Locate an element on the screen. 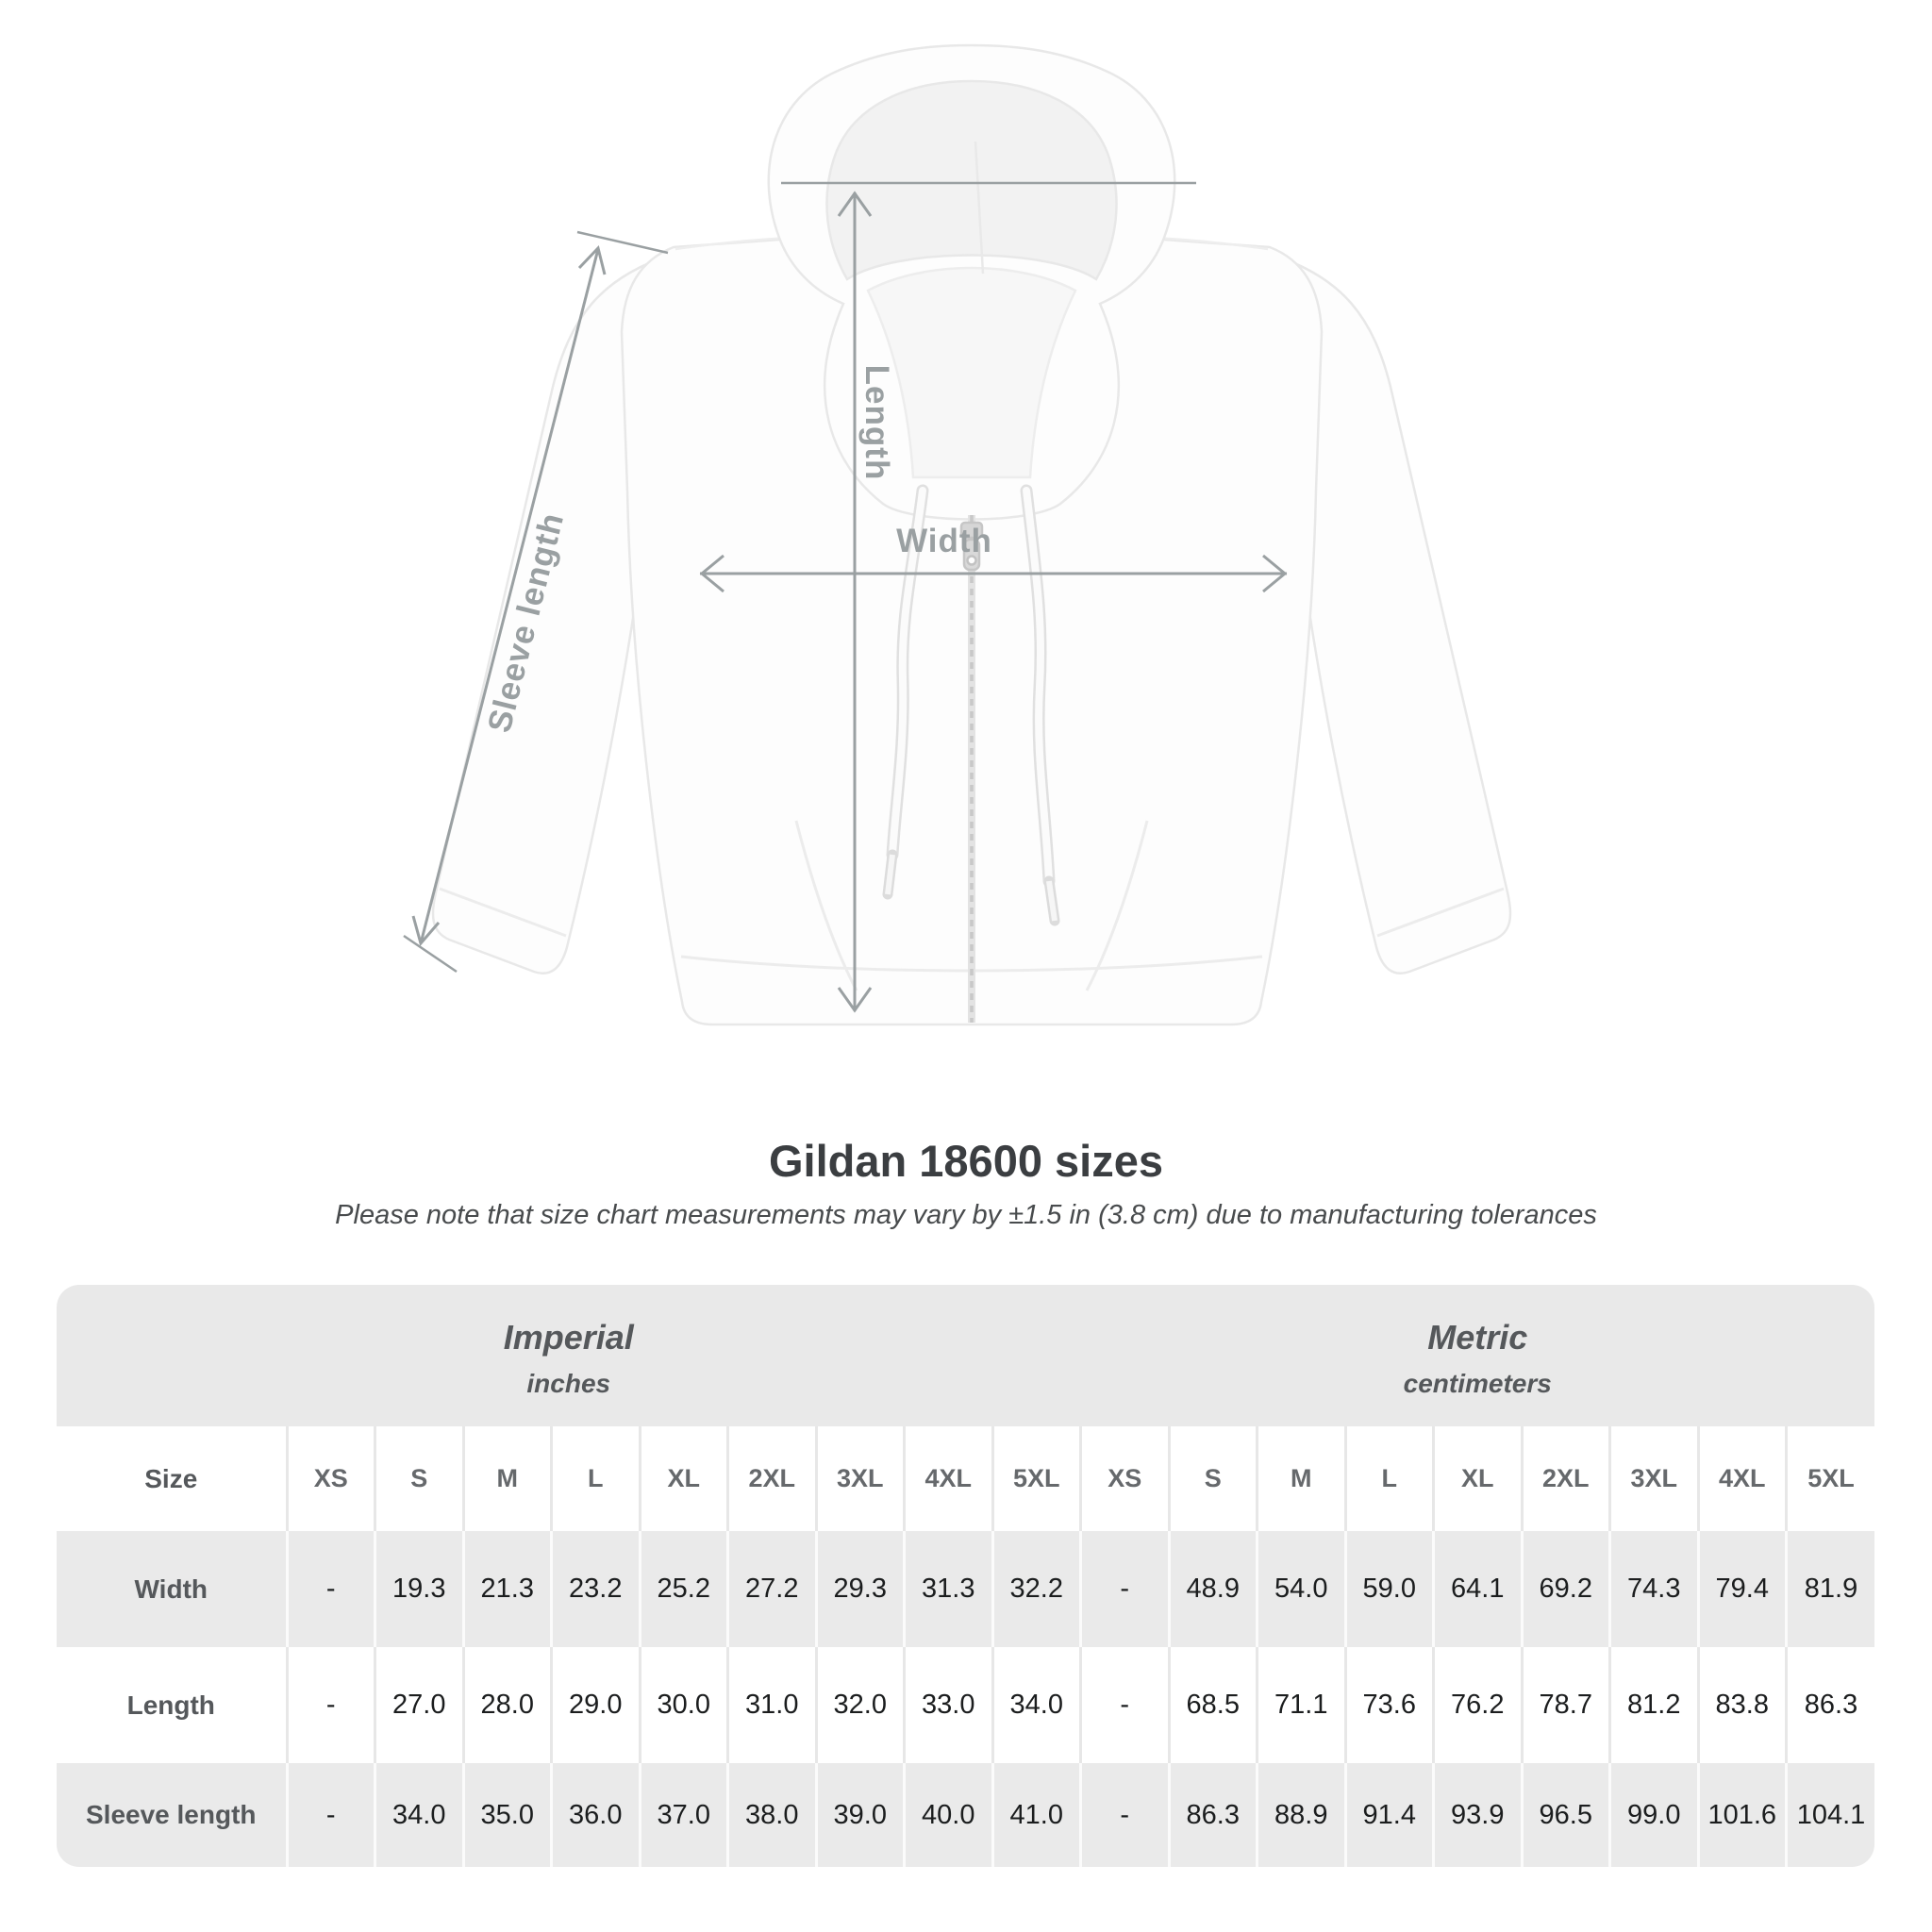 Image resolution: width=1932 pixels, height=1932 pixels. table-cell: 32.0 is located at coordinates (860, 1705).